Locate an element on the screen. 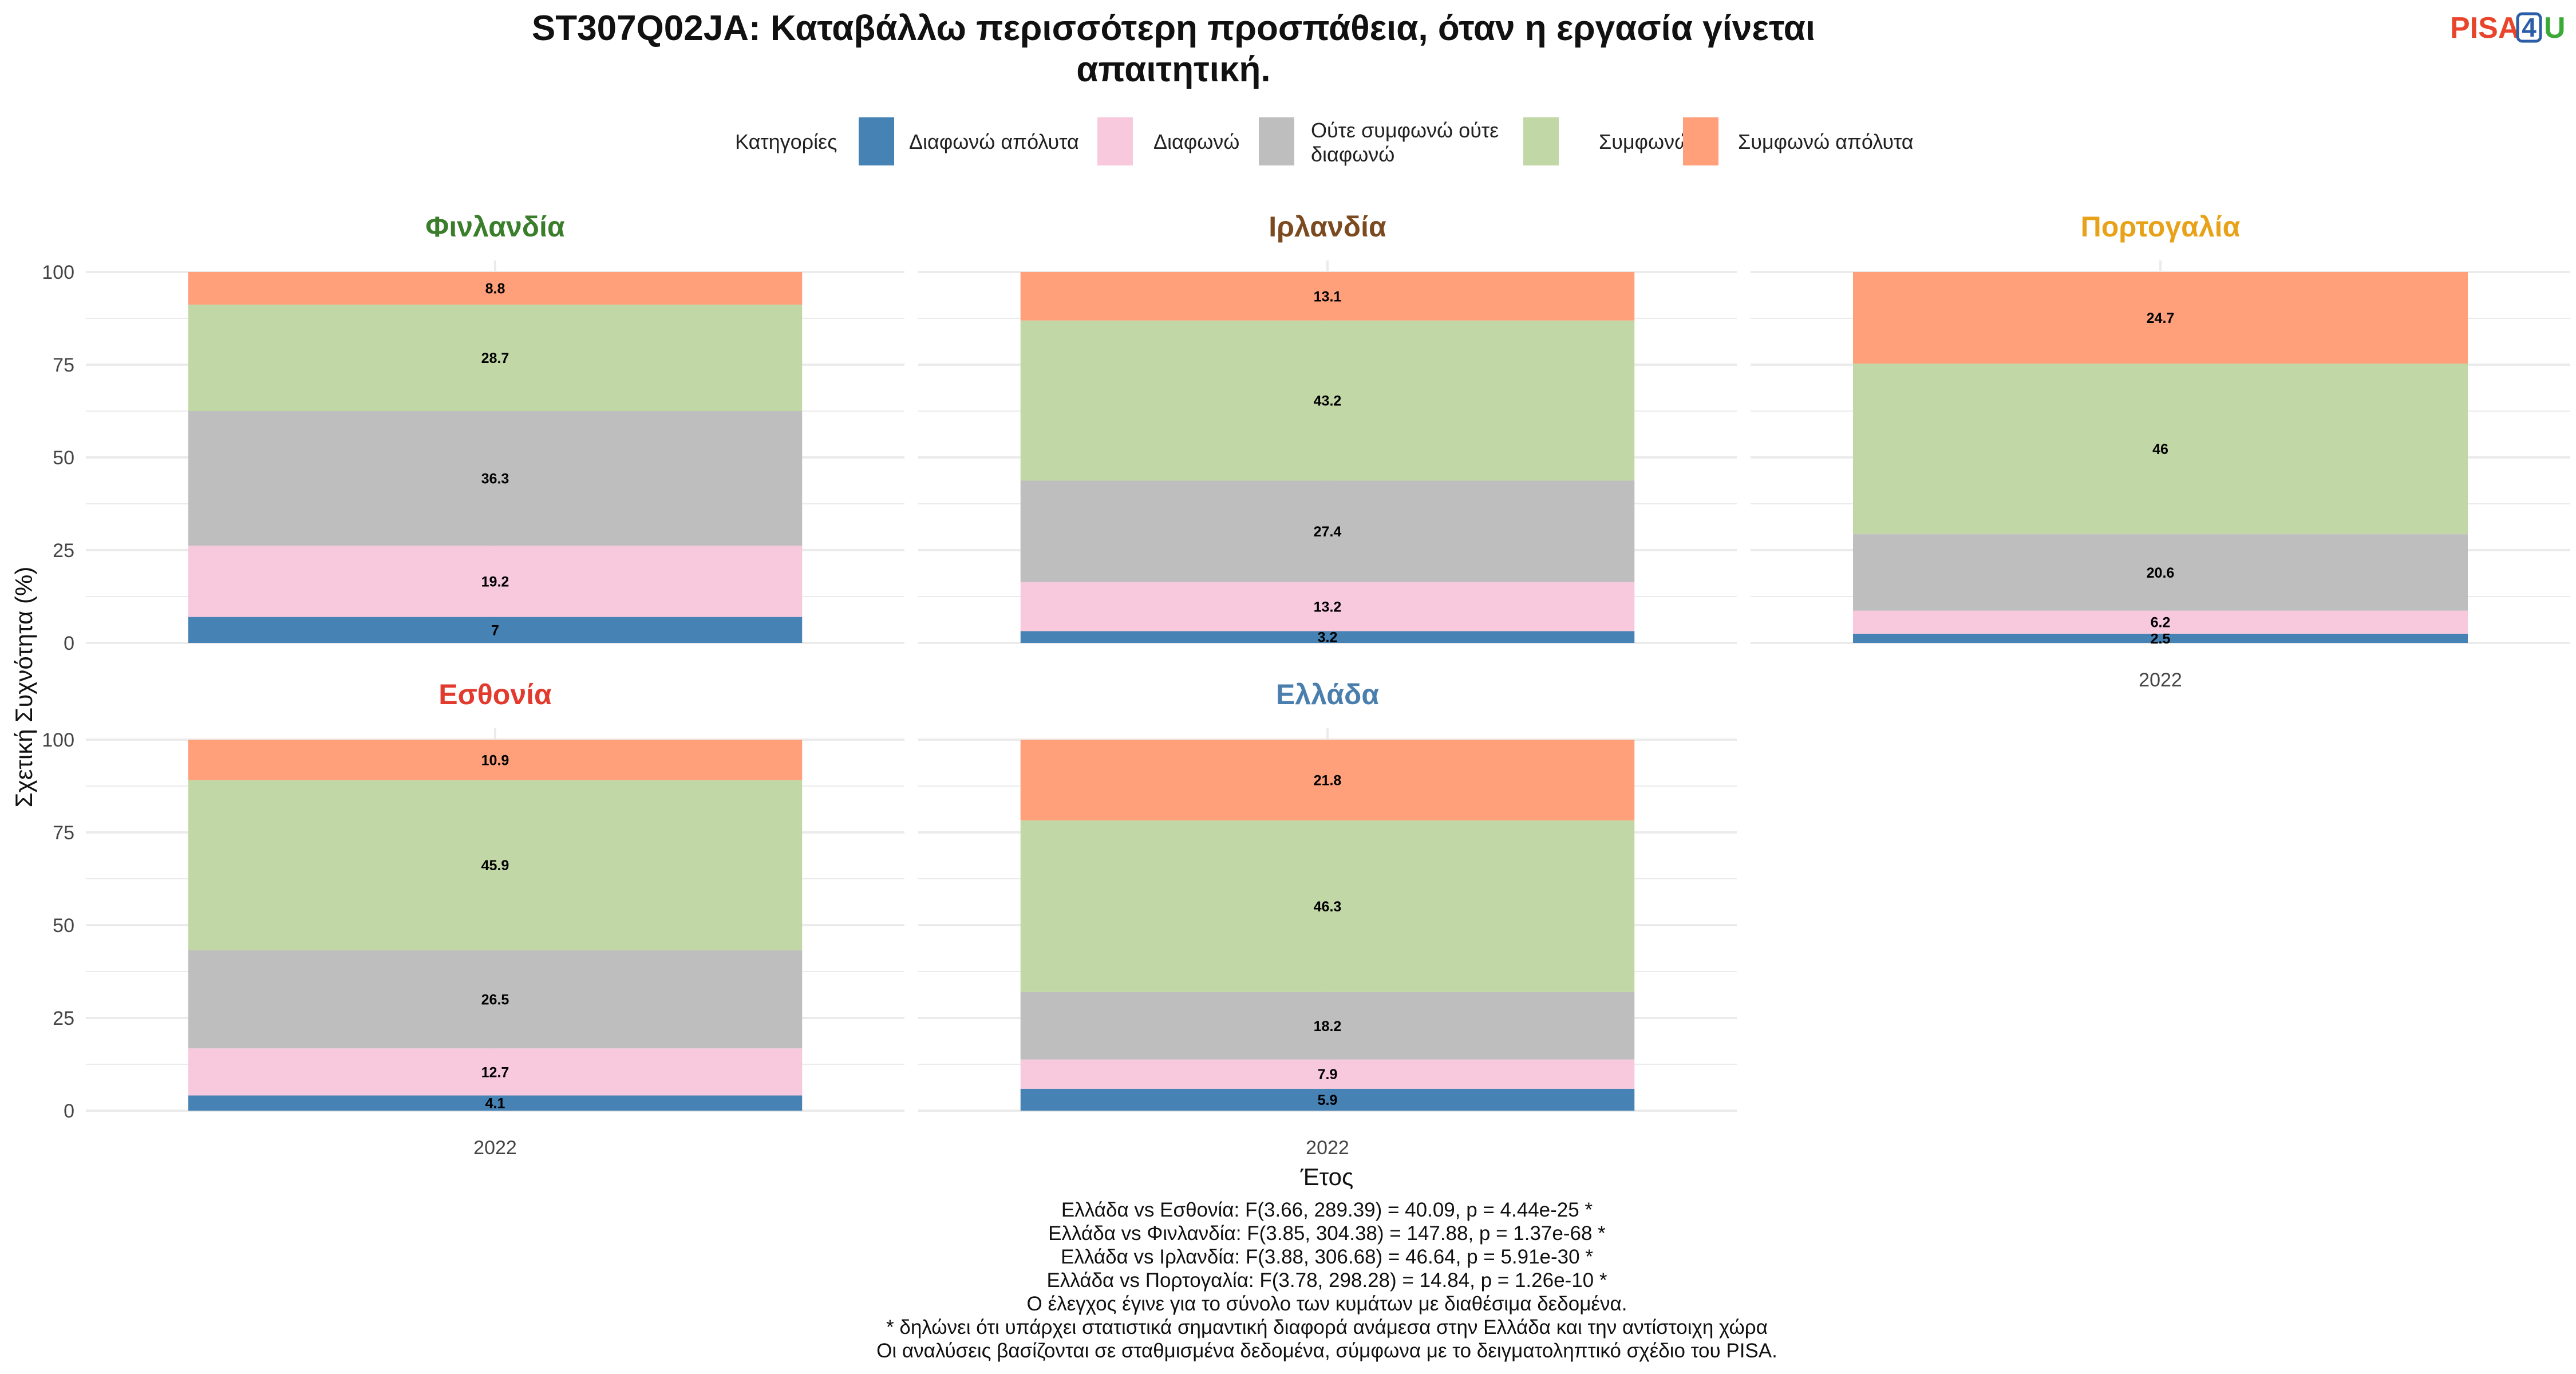  data-label: 4.1 is located at coordinates (495, 1104).